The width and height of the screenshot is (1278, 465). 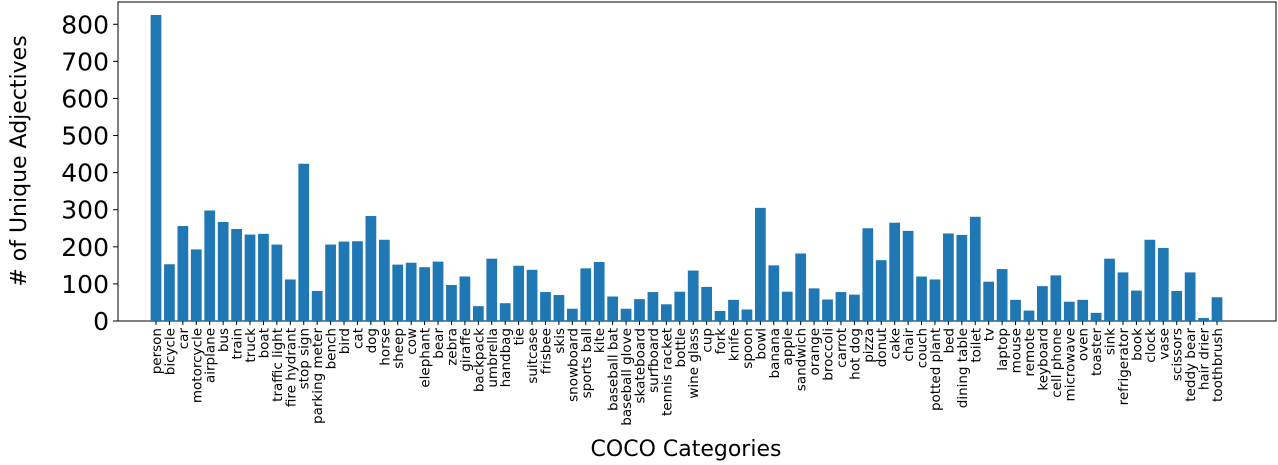 What do you see at coordinates (384, 280) in the screenshot?
I see `bar-horse` at bounding box center [384, 280].